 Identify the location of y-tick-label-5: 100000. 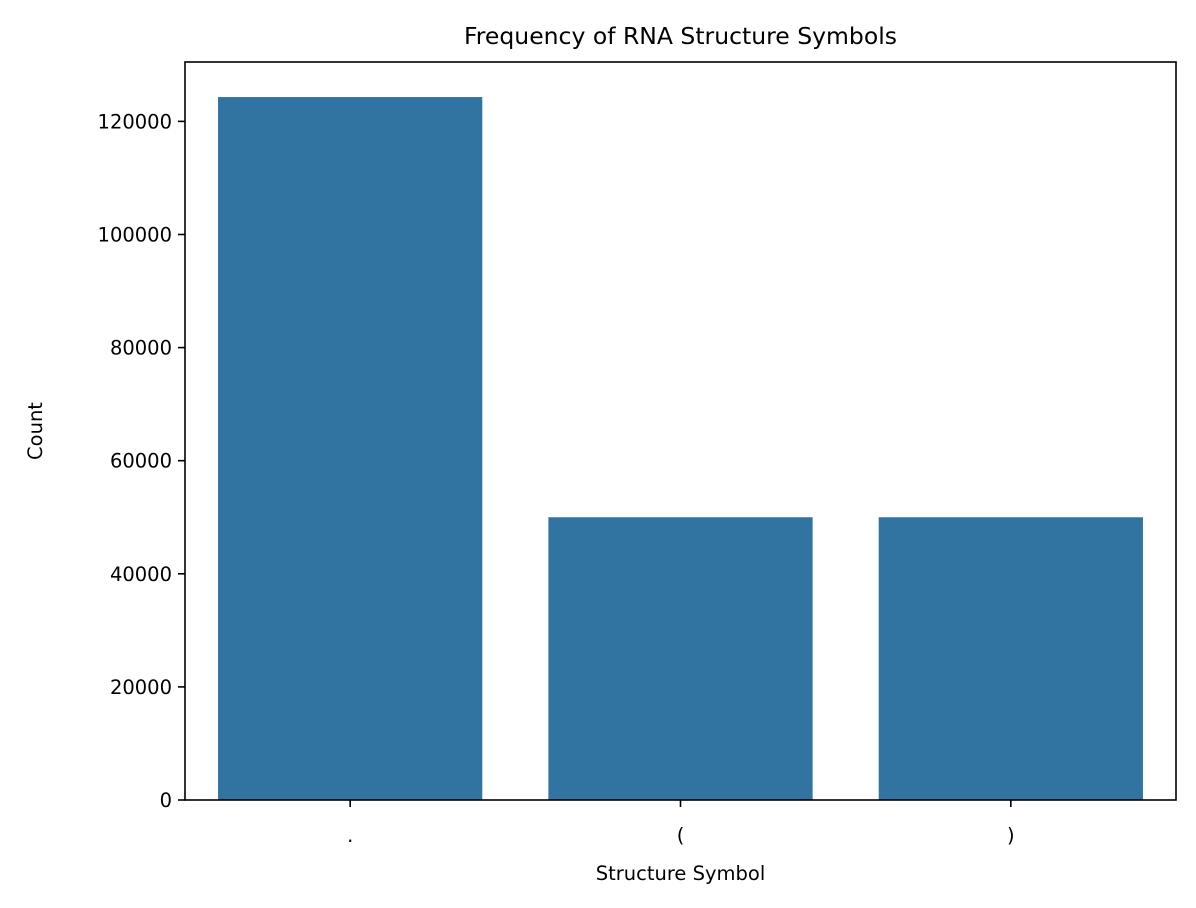
(135, 234).